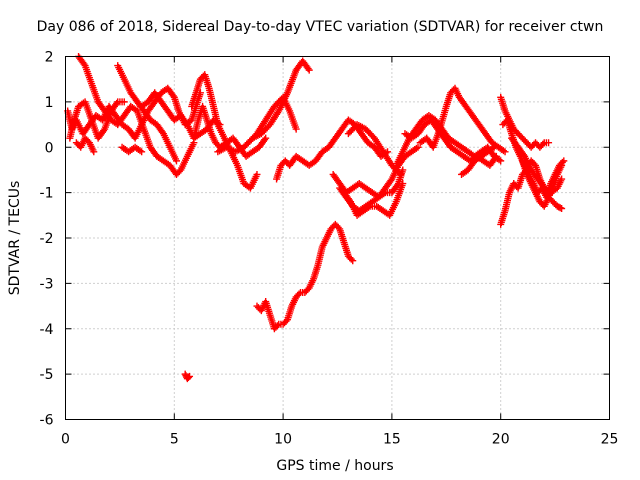  What do you see at coordinates (47, 421) in the screenshot?
I see `y-tick-label: -6` at bounding box center [47, 421].